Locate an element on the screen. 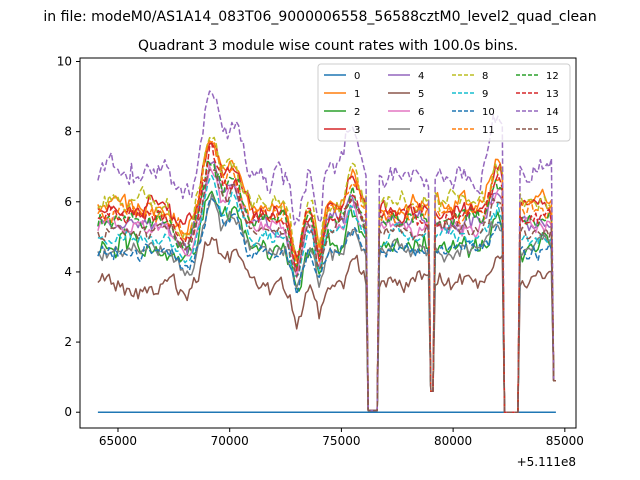 The width and height of the screenshot is (640, 480). y-tick-label: 2 is located at coordinates (68, 342).